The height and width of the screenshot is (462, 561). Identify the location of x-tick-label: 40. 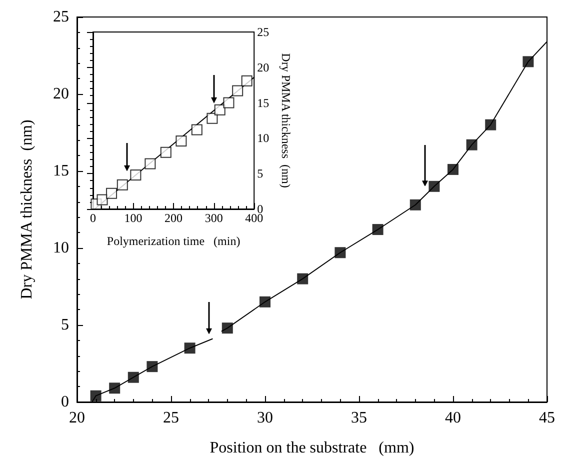
(453, 418).